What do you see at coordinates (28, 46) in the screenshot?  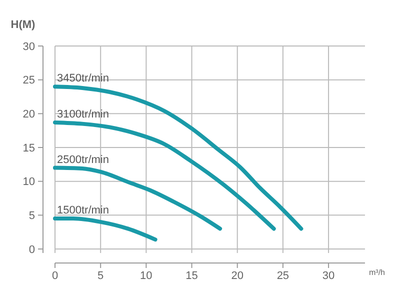 I see `y-tick-label: 30` at bounding box center [28, 46].